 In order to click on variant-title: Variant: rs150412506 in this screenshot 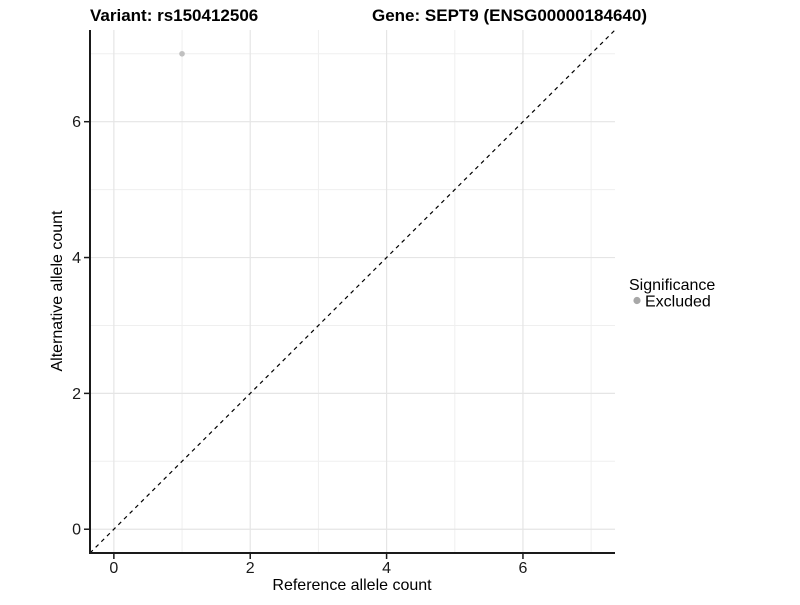, I will do `click(174, 15)`.